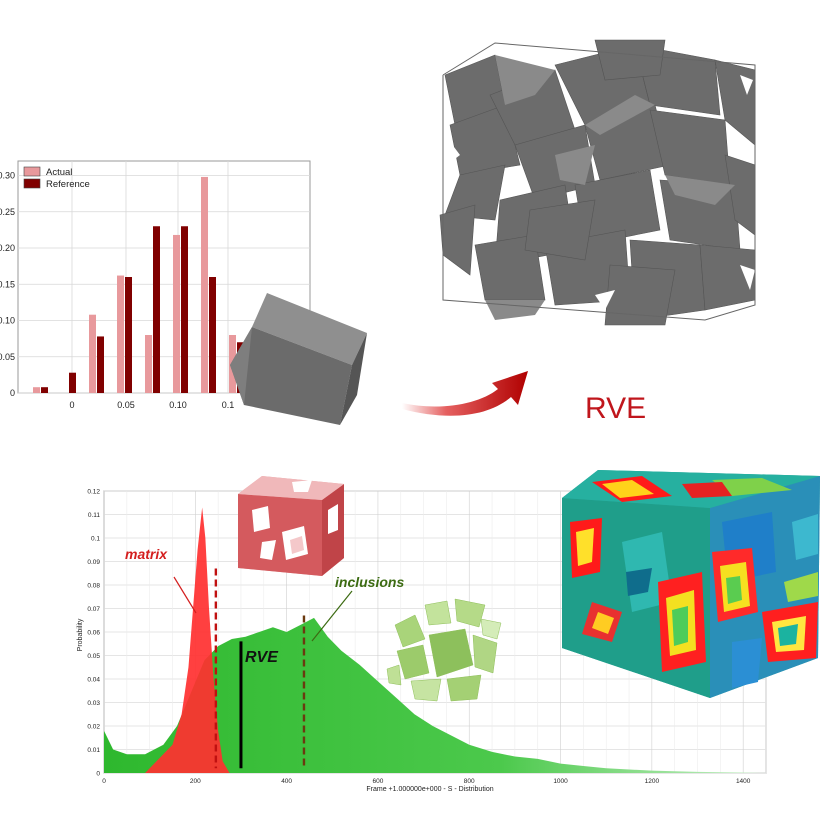  What do you see at coordinates (59, 172) in the screenshot?
I see `legend-label-actual: Actual` at bounding box center [59, 172].